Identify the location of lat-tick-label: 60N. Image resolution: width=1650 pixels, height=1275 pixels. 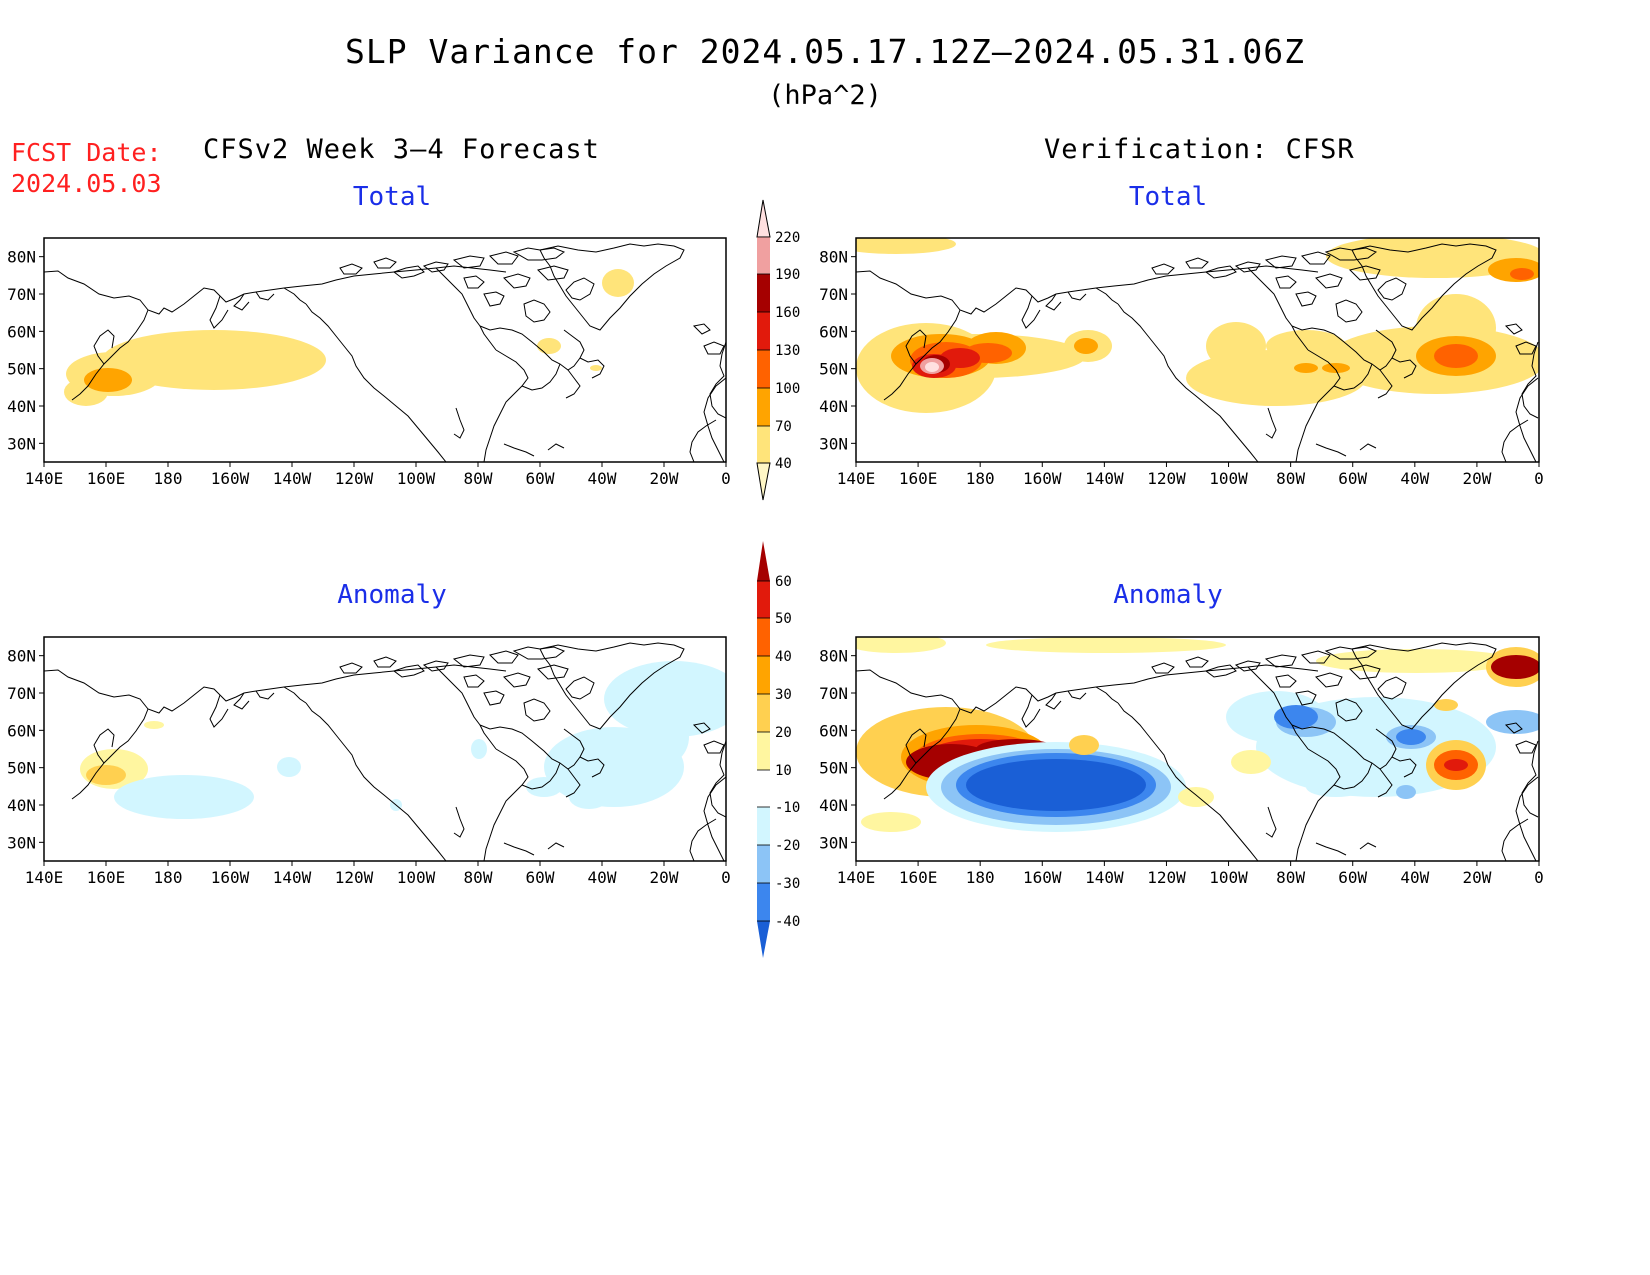
(21, 331).